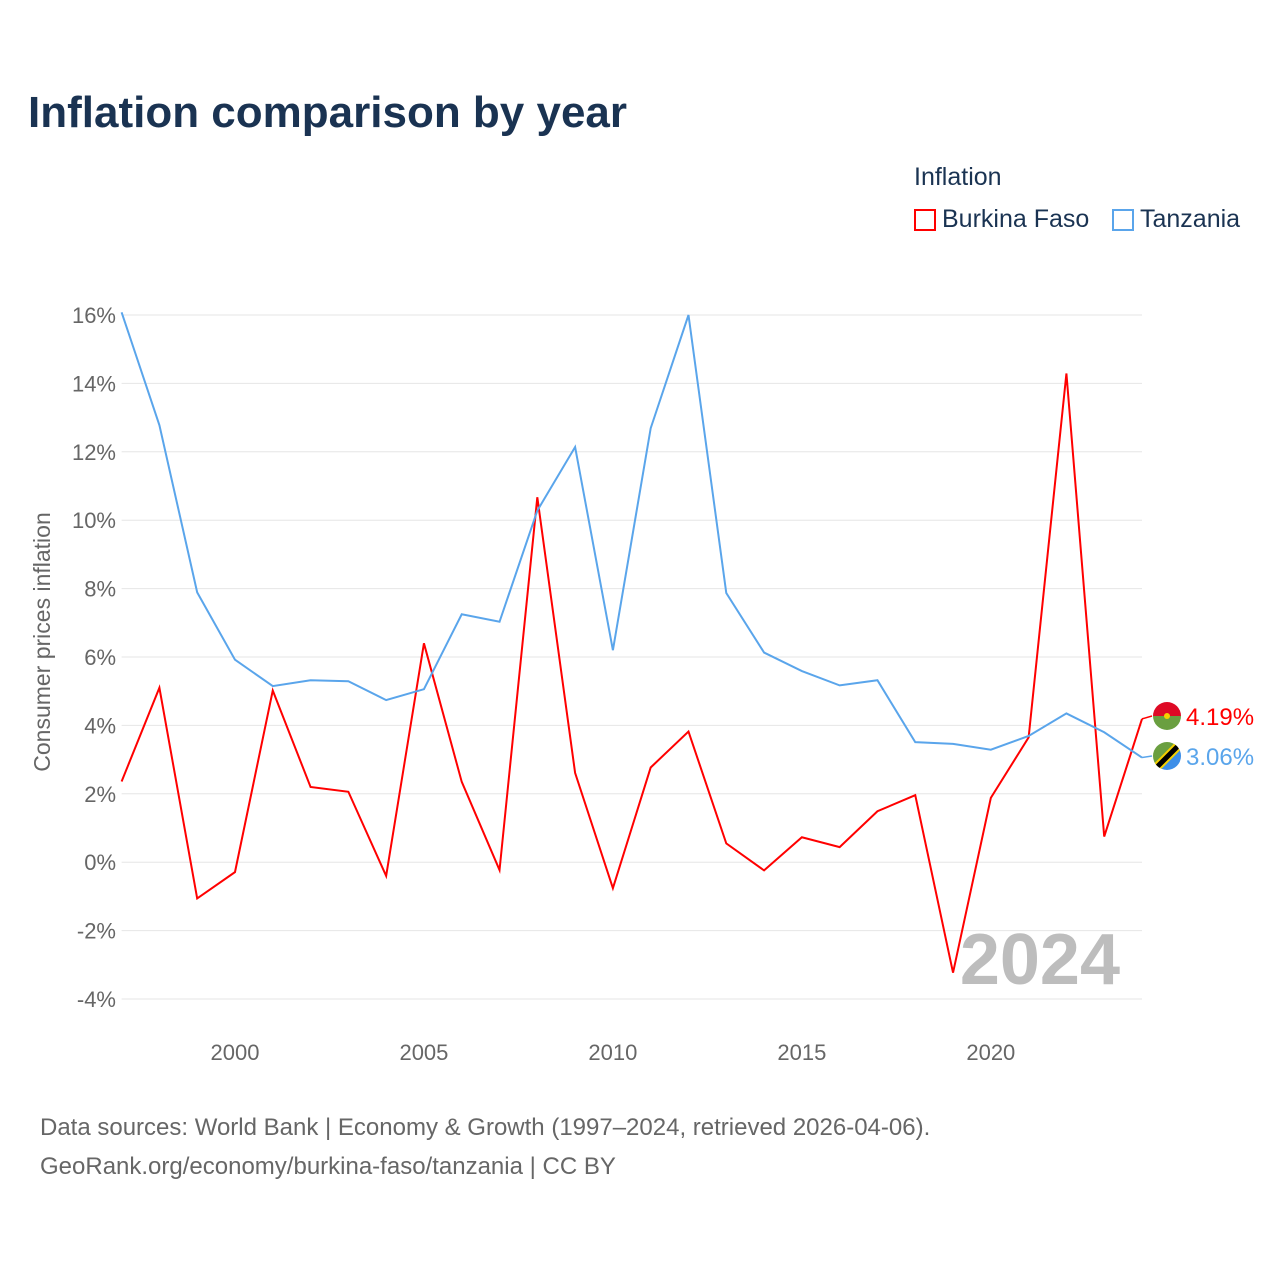 This screenshot has height=1280, width=1280. Describe the element at coordinates (1167, 756) in the screenshot. I see `tanzania-flag-icon` at that location.